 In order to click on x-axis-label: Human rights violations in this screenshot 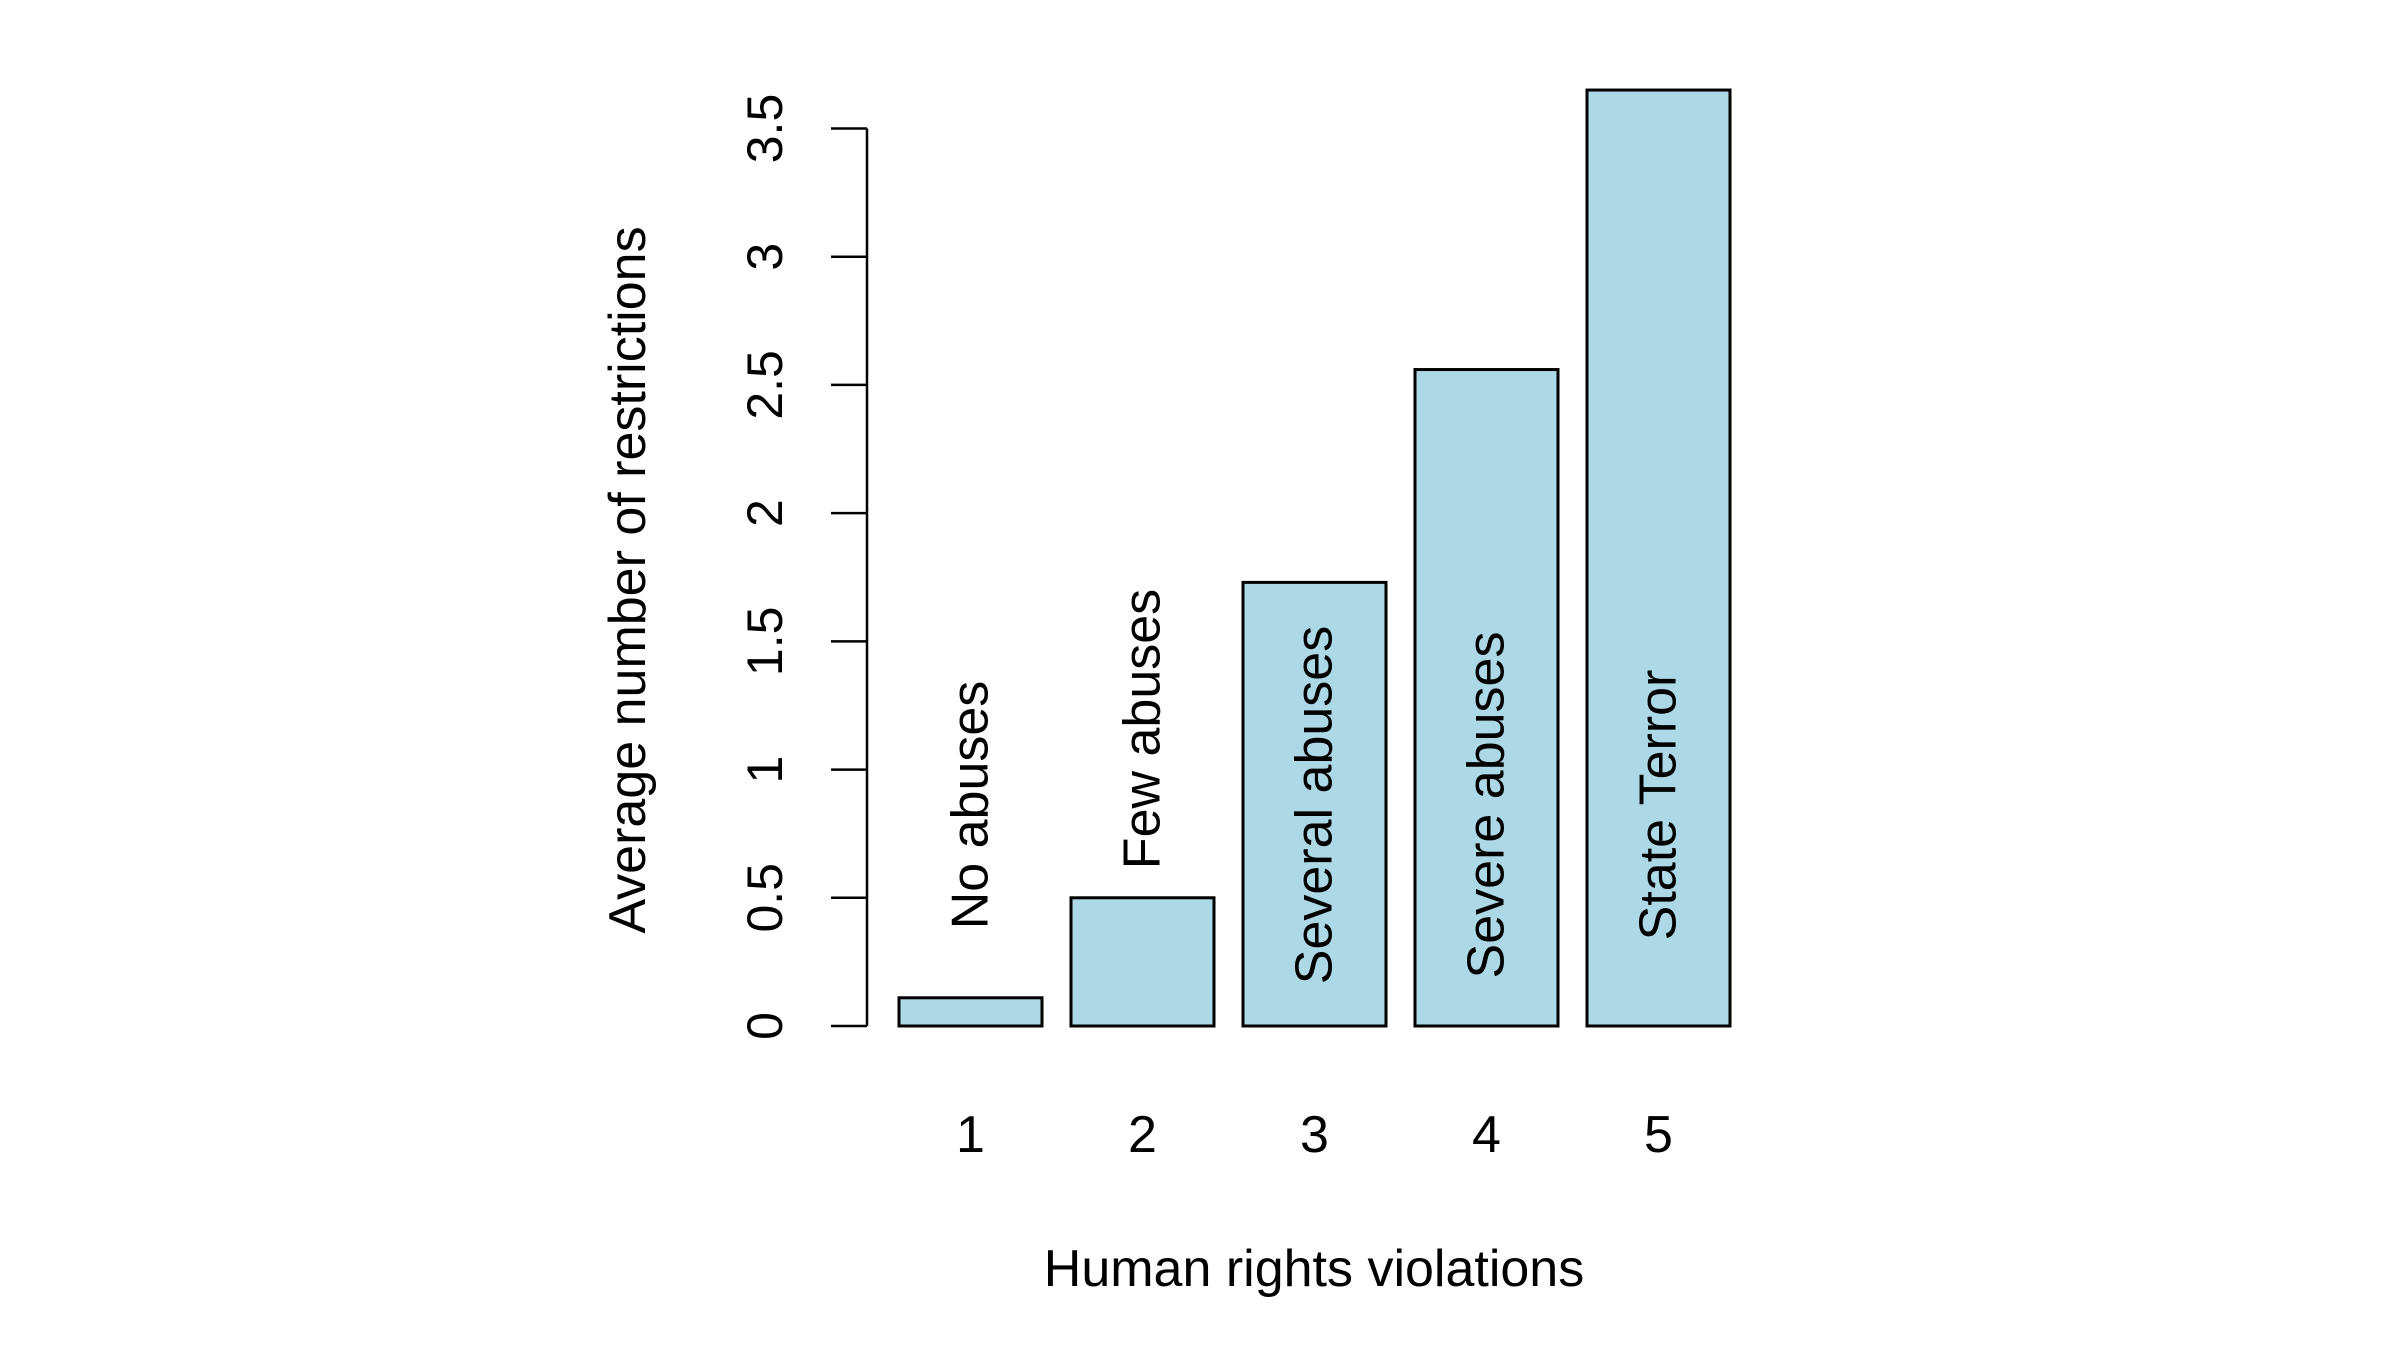, I will do `click(1314, 1269)`.